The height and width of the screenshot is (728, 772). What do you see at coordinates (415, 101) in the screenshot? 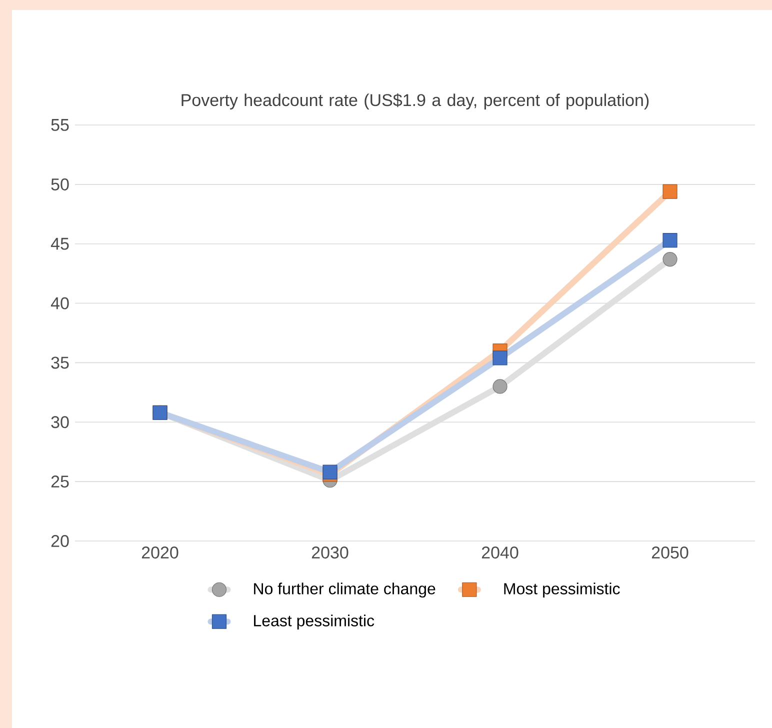
I see `chart-title: Poverty headcount rate (US$1.9 a day, percent of population)` at bounding box center [415, 101].